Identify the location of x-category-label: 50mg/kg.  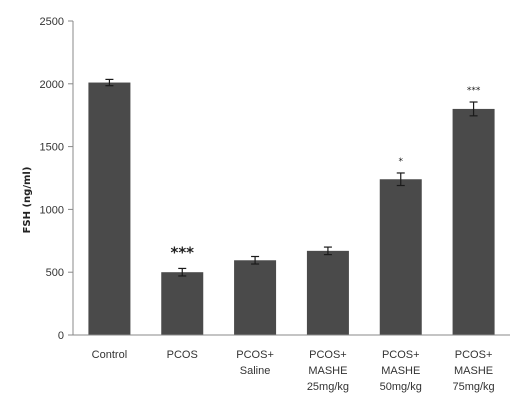
(401, 387).